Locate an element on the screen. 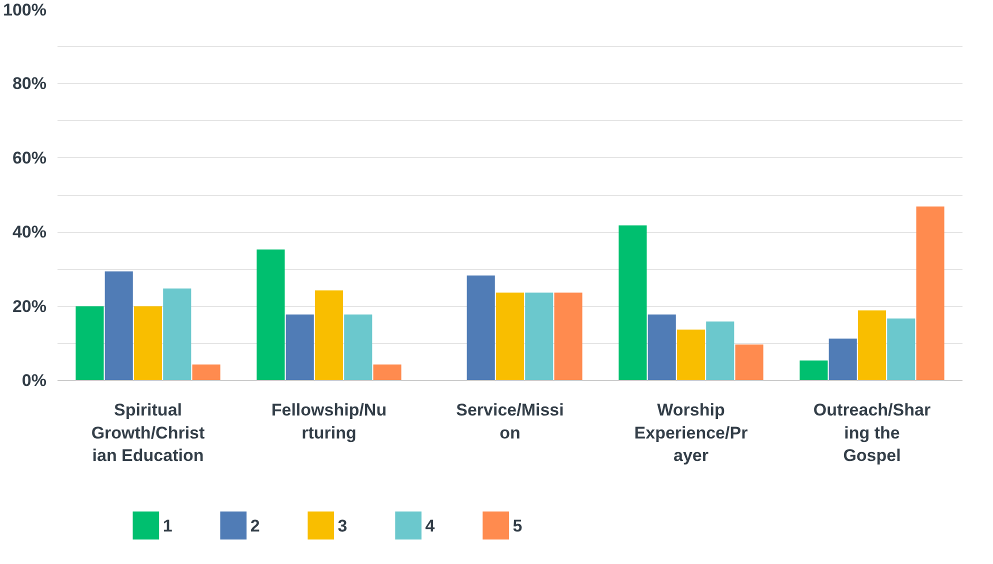 The width and height of the screenshot is (993, 564). legend-label: 2 is located at coordinates (255, 526).